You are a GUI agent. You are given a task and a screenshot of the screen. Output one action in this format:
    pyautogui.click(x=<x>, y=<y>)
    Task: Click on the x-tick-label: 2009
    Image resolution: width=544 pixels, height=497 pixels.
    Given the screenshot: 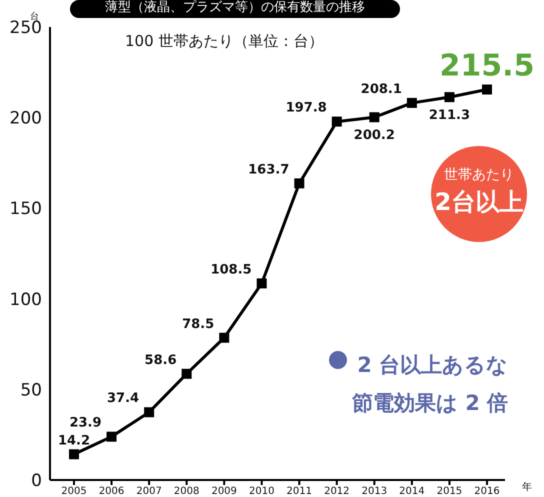 What is the action you would take?
    pyautogui.click(x=224, y=491)
    